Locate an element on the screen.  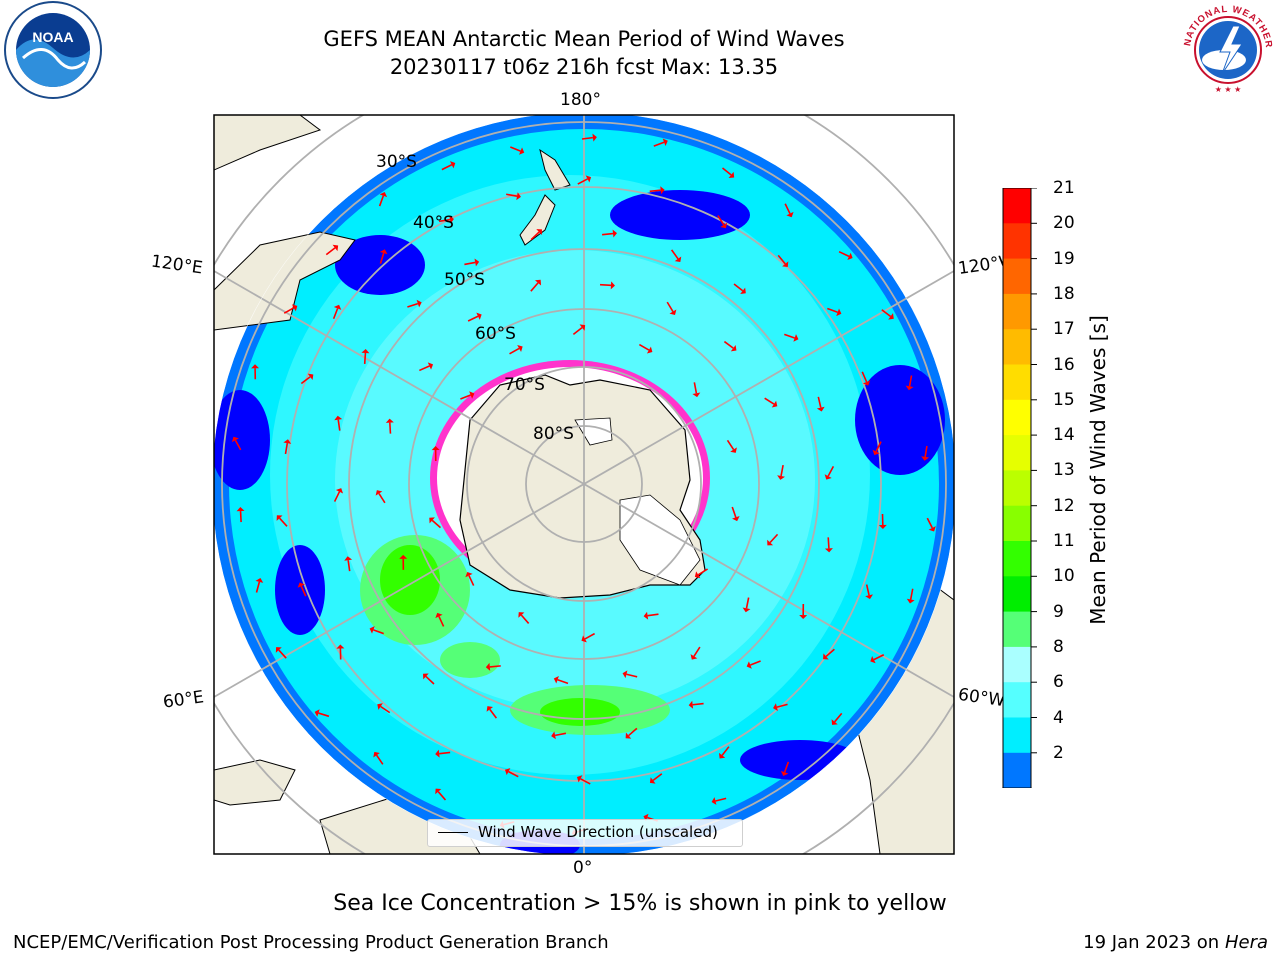
colorbar-tick-label: 19 is located at coordinates (1064, 258).